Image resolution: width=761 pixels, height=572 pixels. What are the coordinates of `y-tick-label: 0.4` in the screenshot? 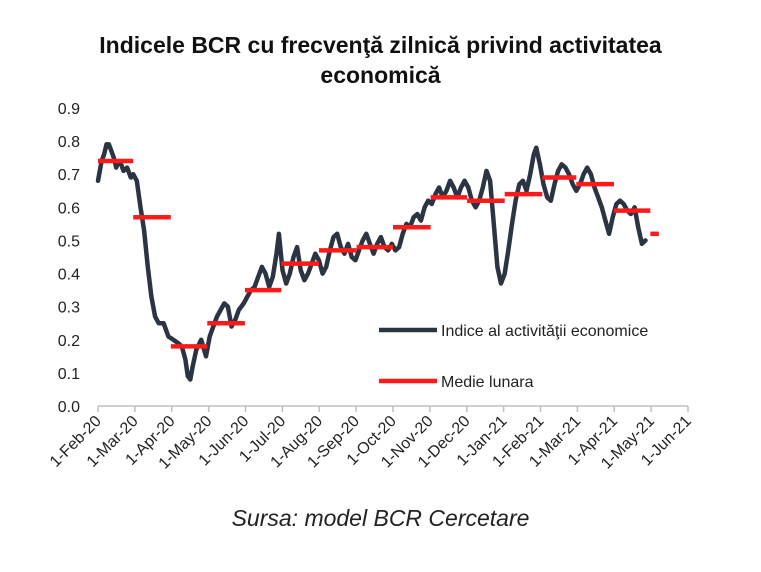 It's located at (69, 275).